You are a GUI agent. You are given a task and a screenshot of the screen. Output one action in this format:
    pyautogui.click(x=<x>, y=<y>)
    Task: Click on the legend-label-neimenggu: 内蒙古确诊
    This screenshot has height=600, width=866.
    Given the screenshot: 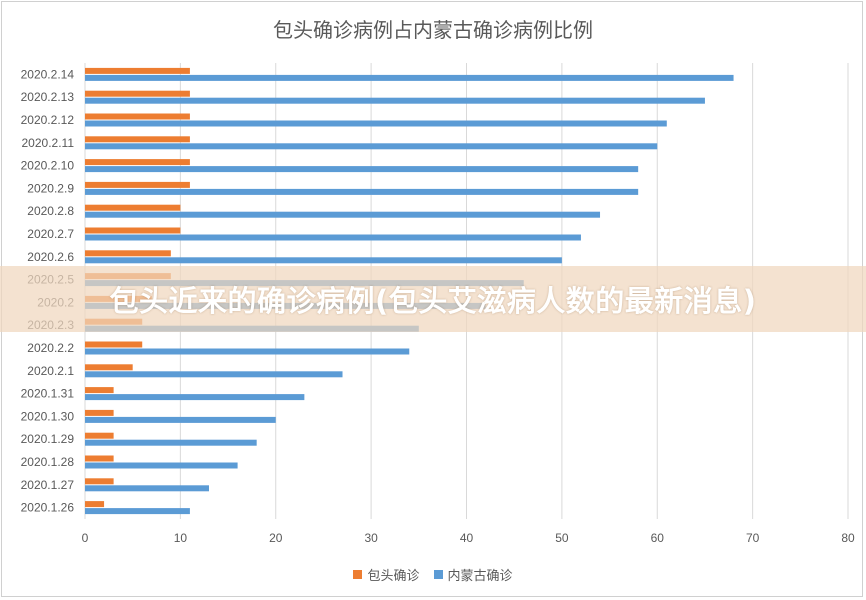 What is the action you would take?
    pyautogui.click(x=480, y=576)
    